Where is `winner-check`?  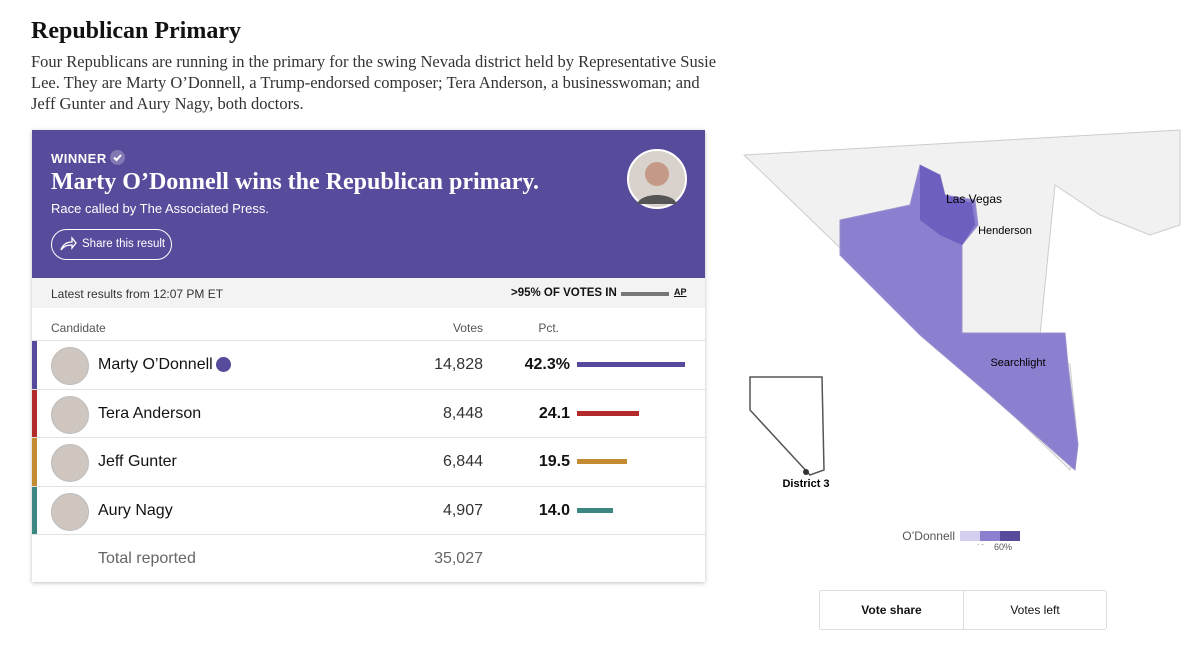
winner-check is located at coordinates (223, 364).